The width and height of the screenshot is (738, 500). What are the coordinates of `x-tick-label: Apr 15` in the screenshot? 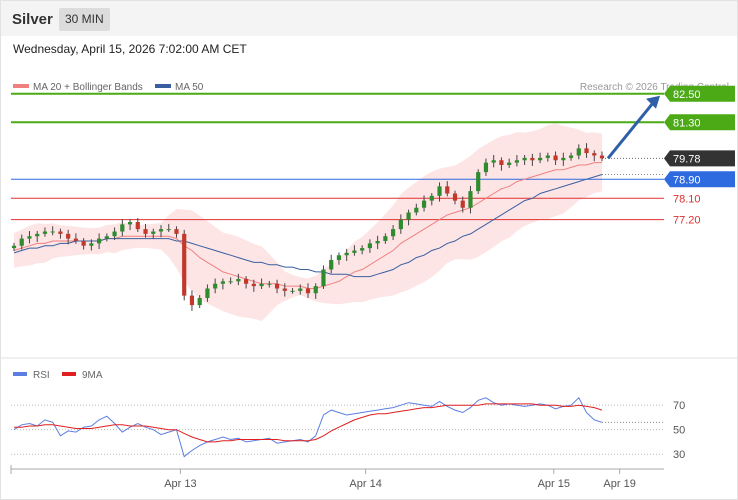 It's located at (554, 484).